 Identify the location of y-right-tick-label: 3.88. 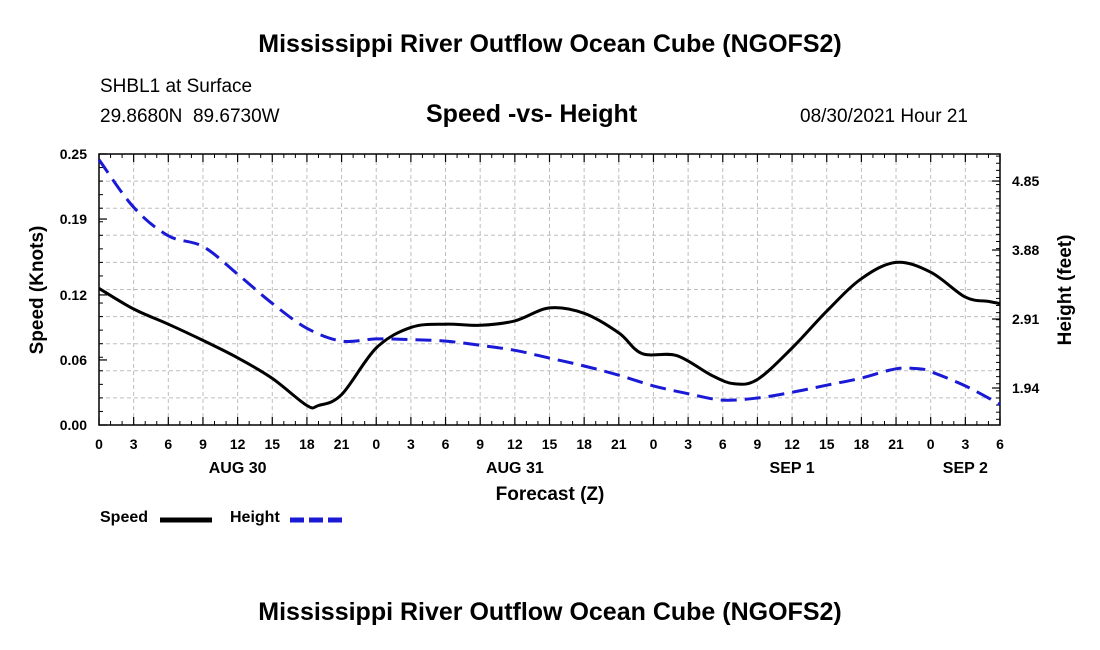
(1025, 250).